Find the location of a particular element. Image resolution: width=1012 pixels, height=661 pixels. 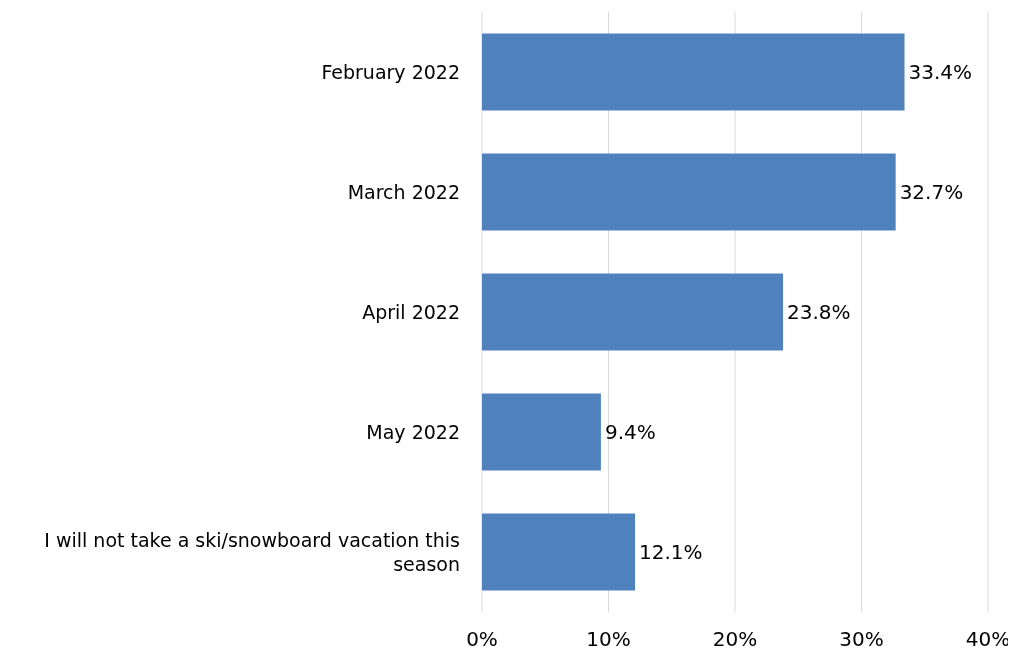

y-tick-label: May 2022 is located at coordinates (413, 432).